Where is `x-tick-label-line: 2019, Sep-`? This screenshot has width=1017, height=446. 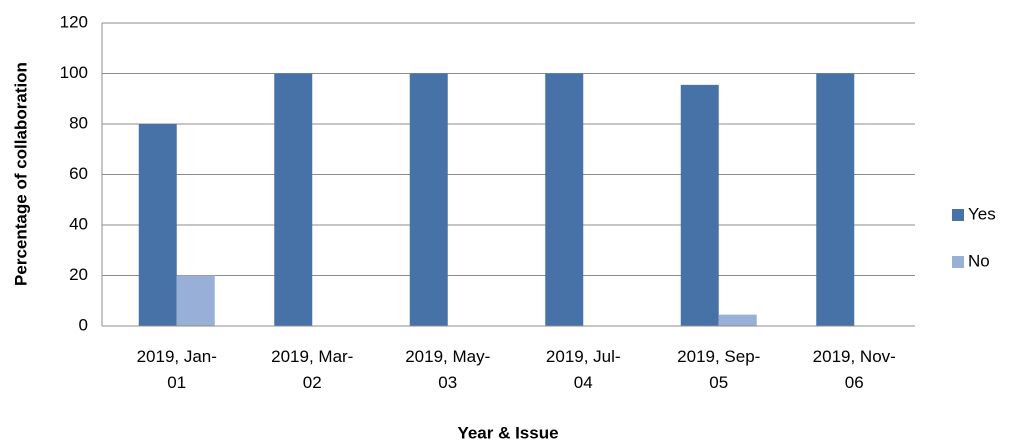
x-tick-label-line: 2019, Sep- is located at coordinates (718, 356).